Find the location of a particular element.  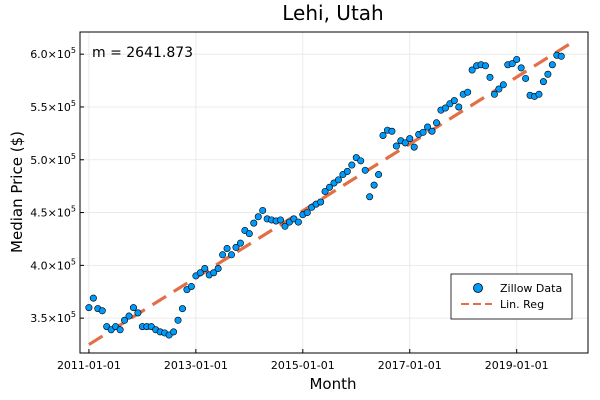

y-tick-label: 4.5×105 is located at coordinates (53, 212).